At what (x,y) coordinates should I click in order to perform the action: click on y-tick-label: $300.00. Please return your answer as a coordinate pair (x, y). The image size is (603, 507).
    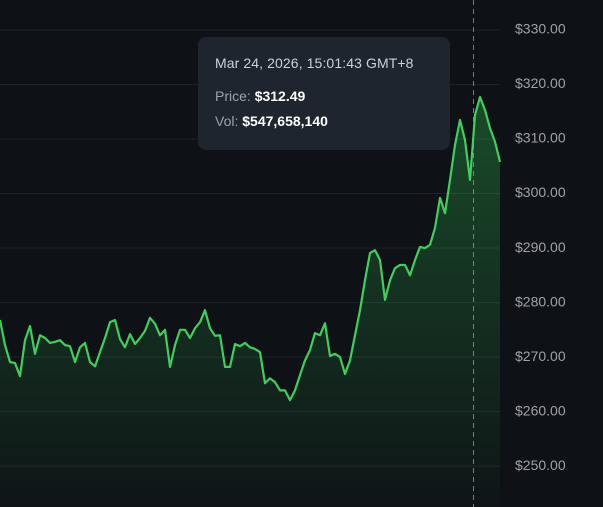
    Looking at the image, I should click on (540, 192).